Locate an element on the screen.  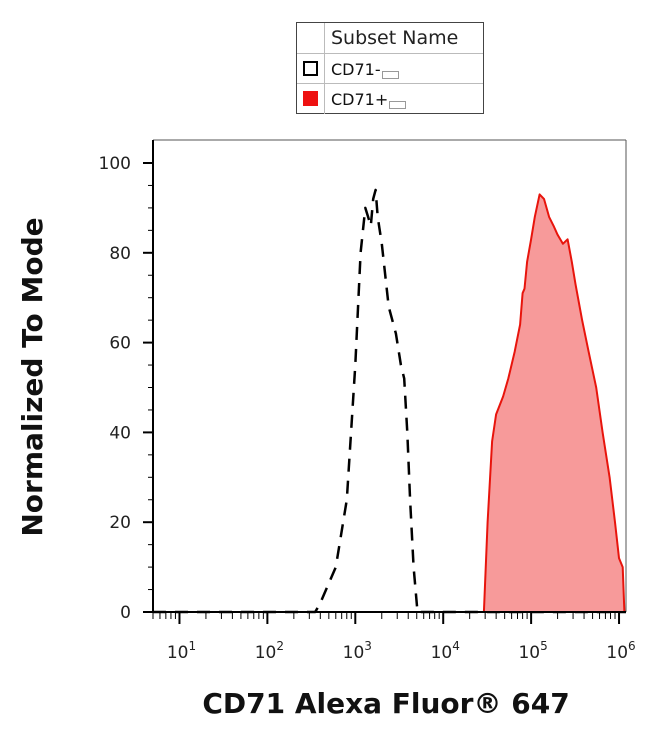
x-tick-label-10-6: 10⁶ is located at coordinates (620, 651).